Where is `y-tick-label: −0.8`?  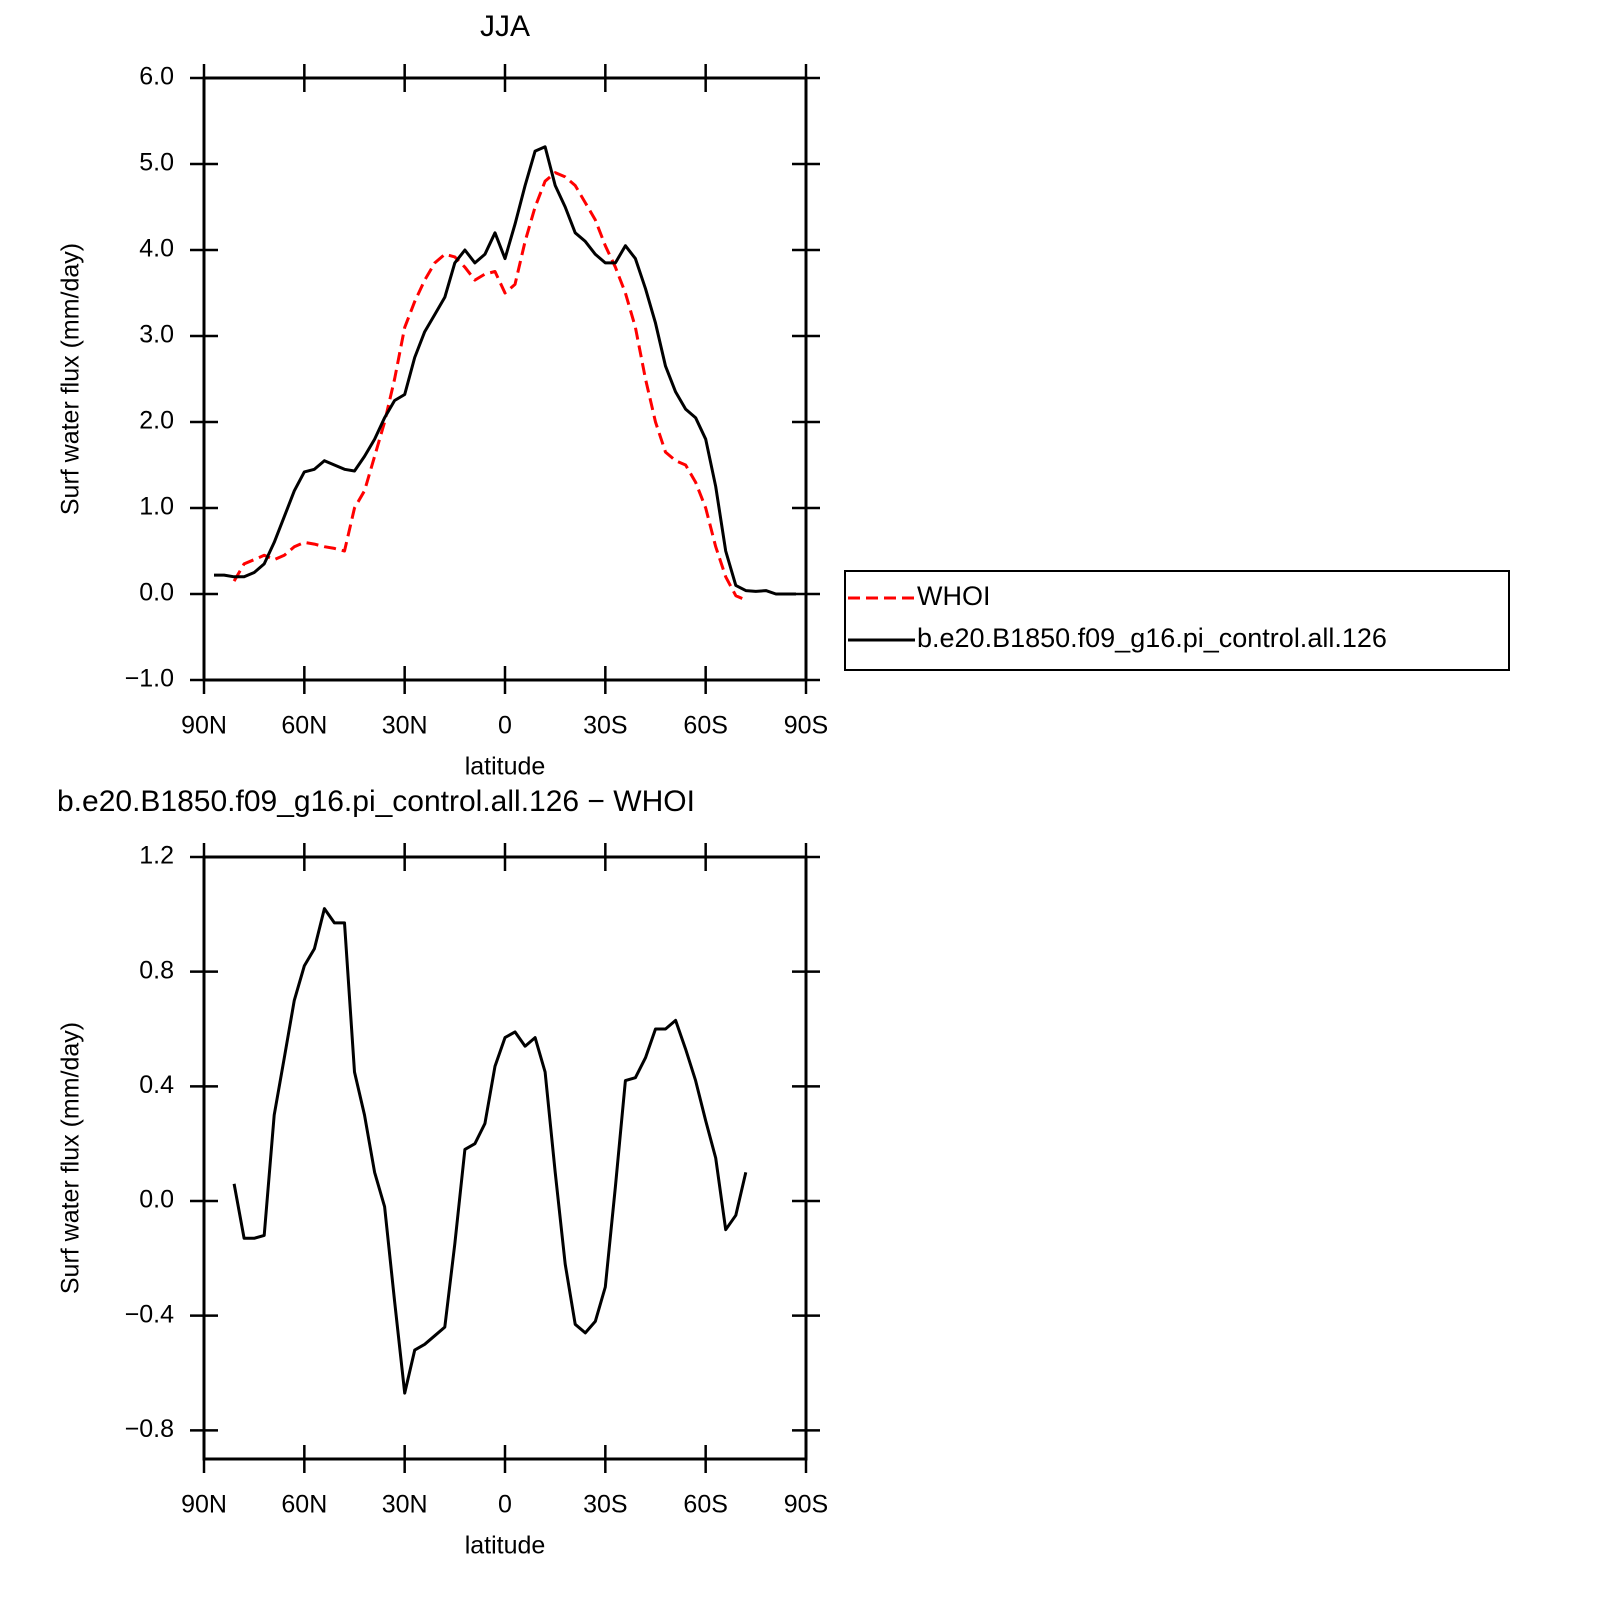 y-tick-label: −0.8 is located at coordinates (149, 1429).